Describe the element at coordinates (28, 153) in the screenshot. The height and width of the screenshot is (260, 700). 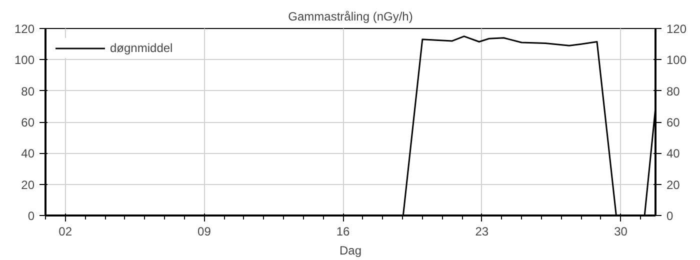
I see `y-tick-label: 40` at that location.